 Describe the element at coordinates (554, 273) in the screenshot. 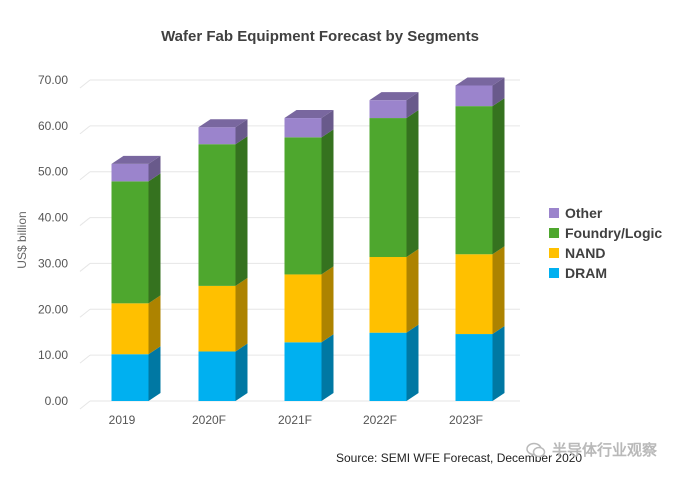

I see `legend-swatch-dram` at that location.